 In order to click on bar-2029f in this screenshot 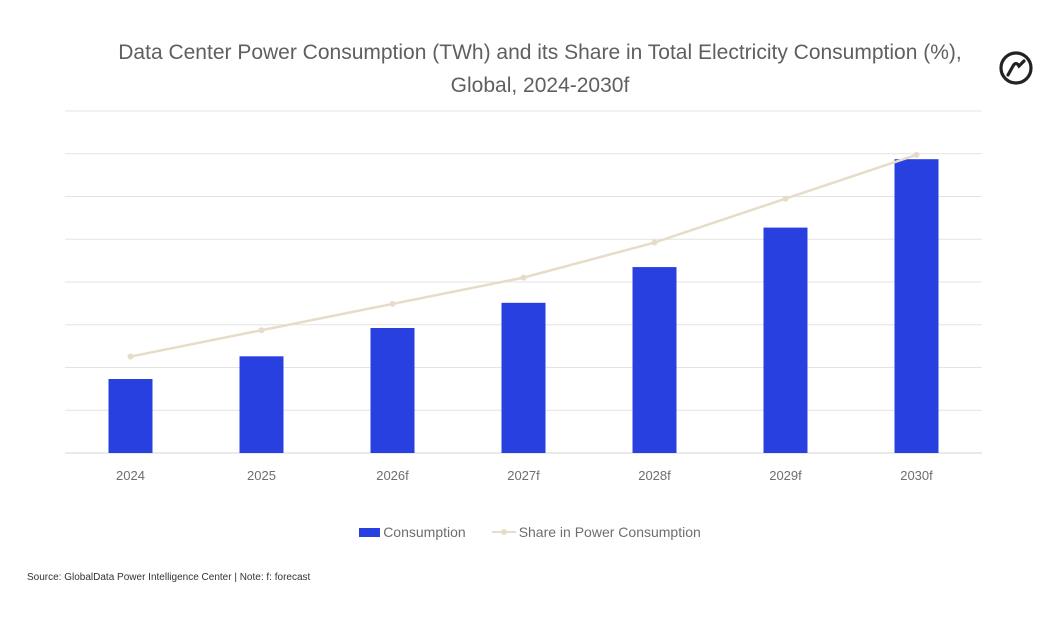, I will do `click(785, 340)`.